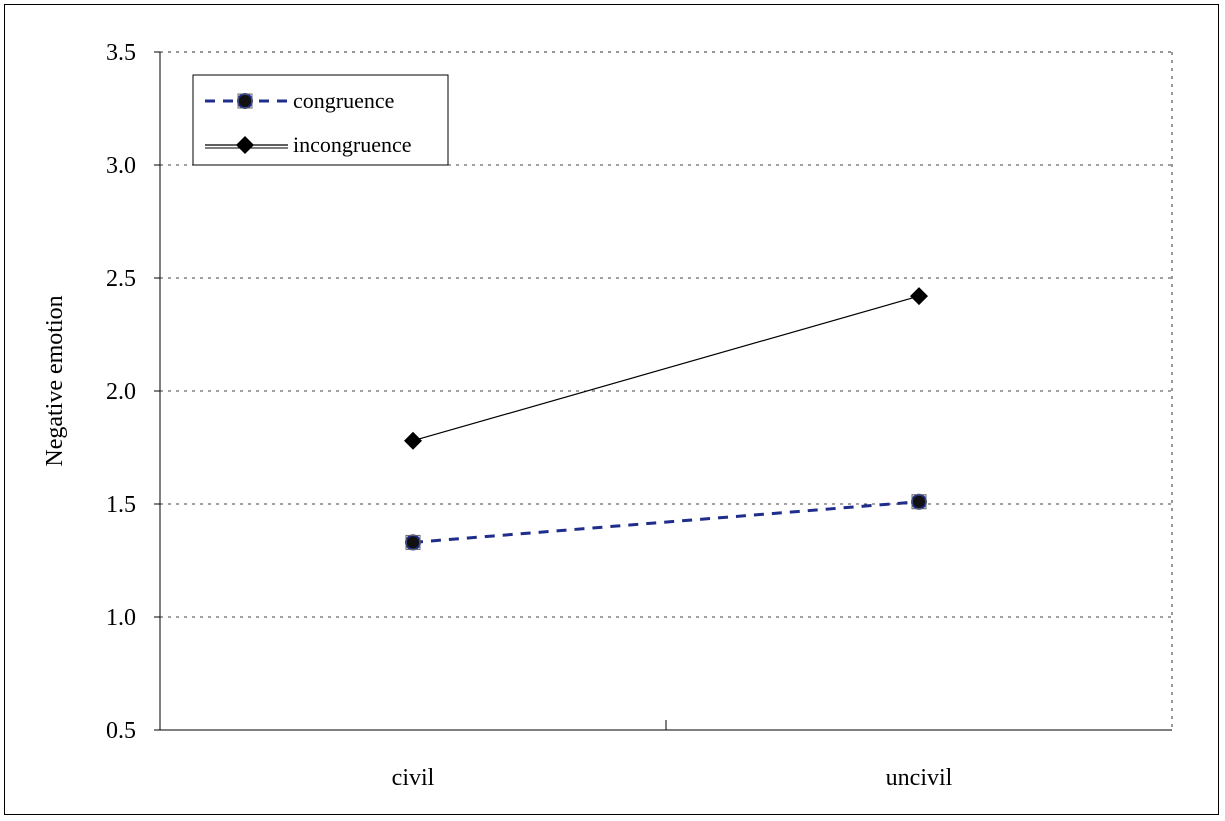  I want to click on y-tick-label: 1.0, so click(121, 618).